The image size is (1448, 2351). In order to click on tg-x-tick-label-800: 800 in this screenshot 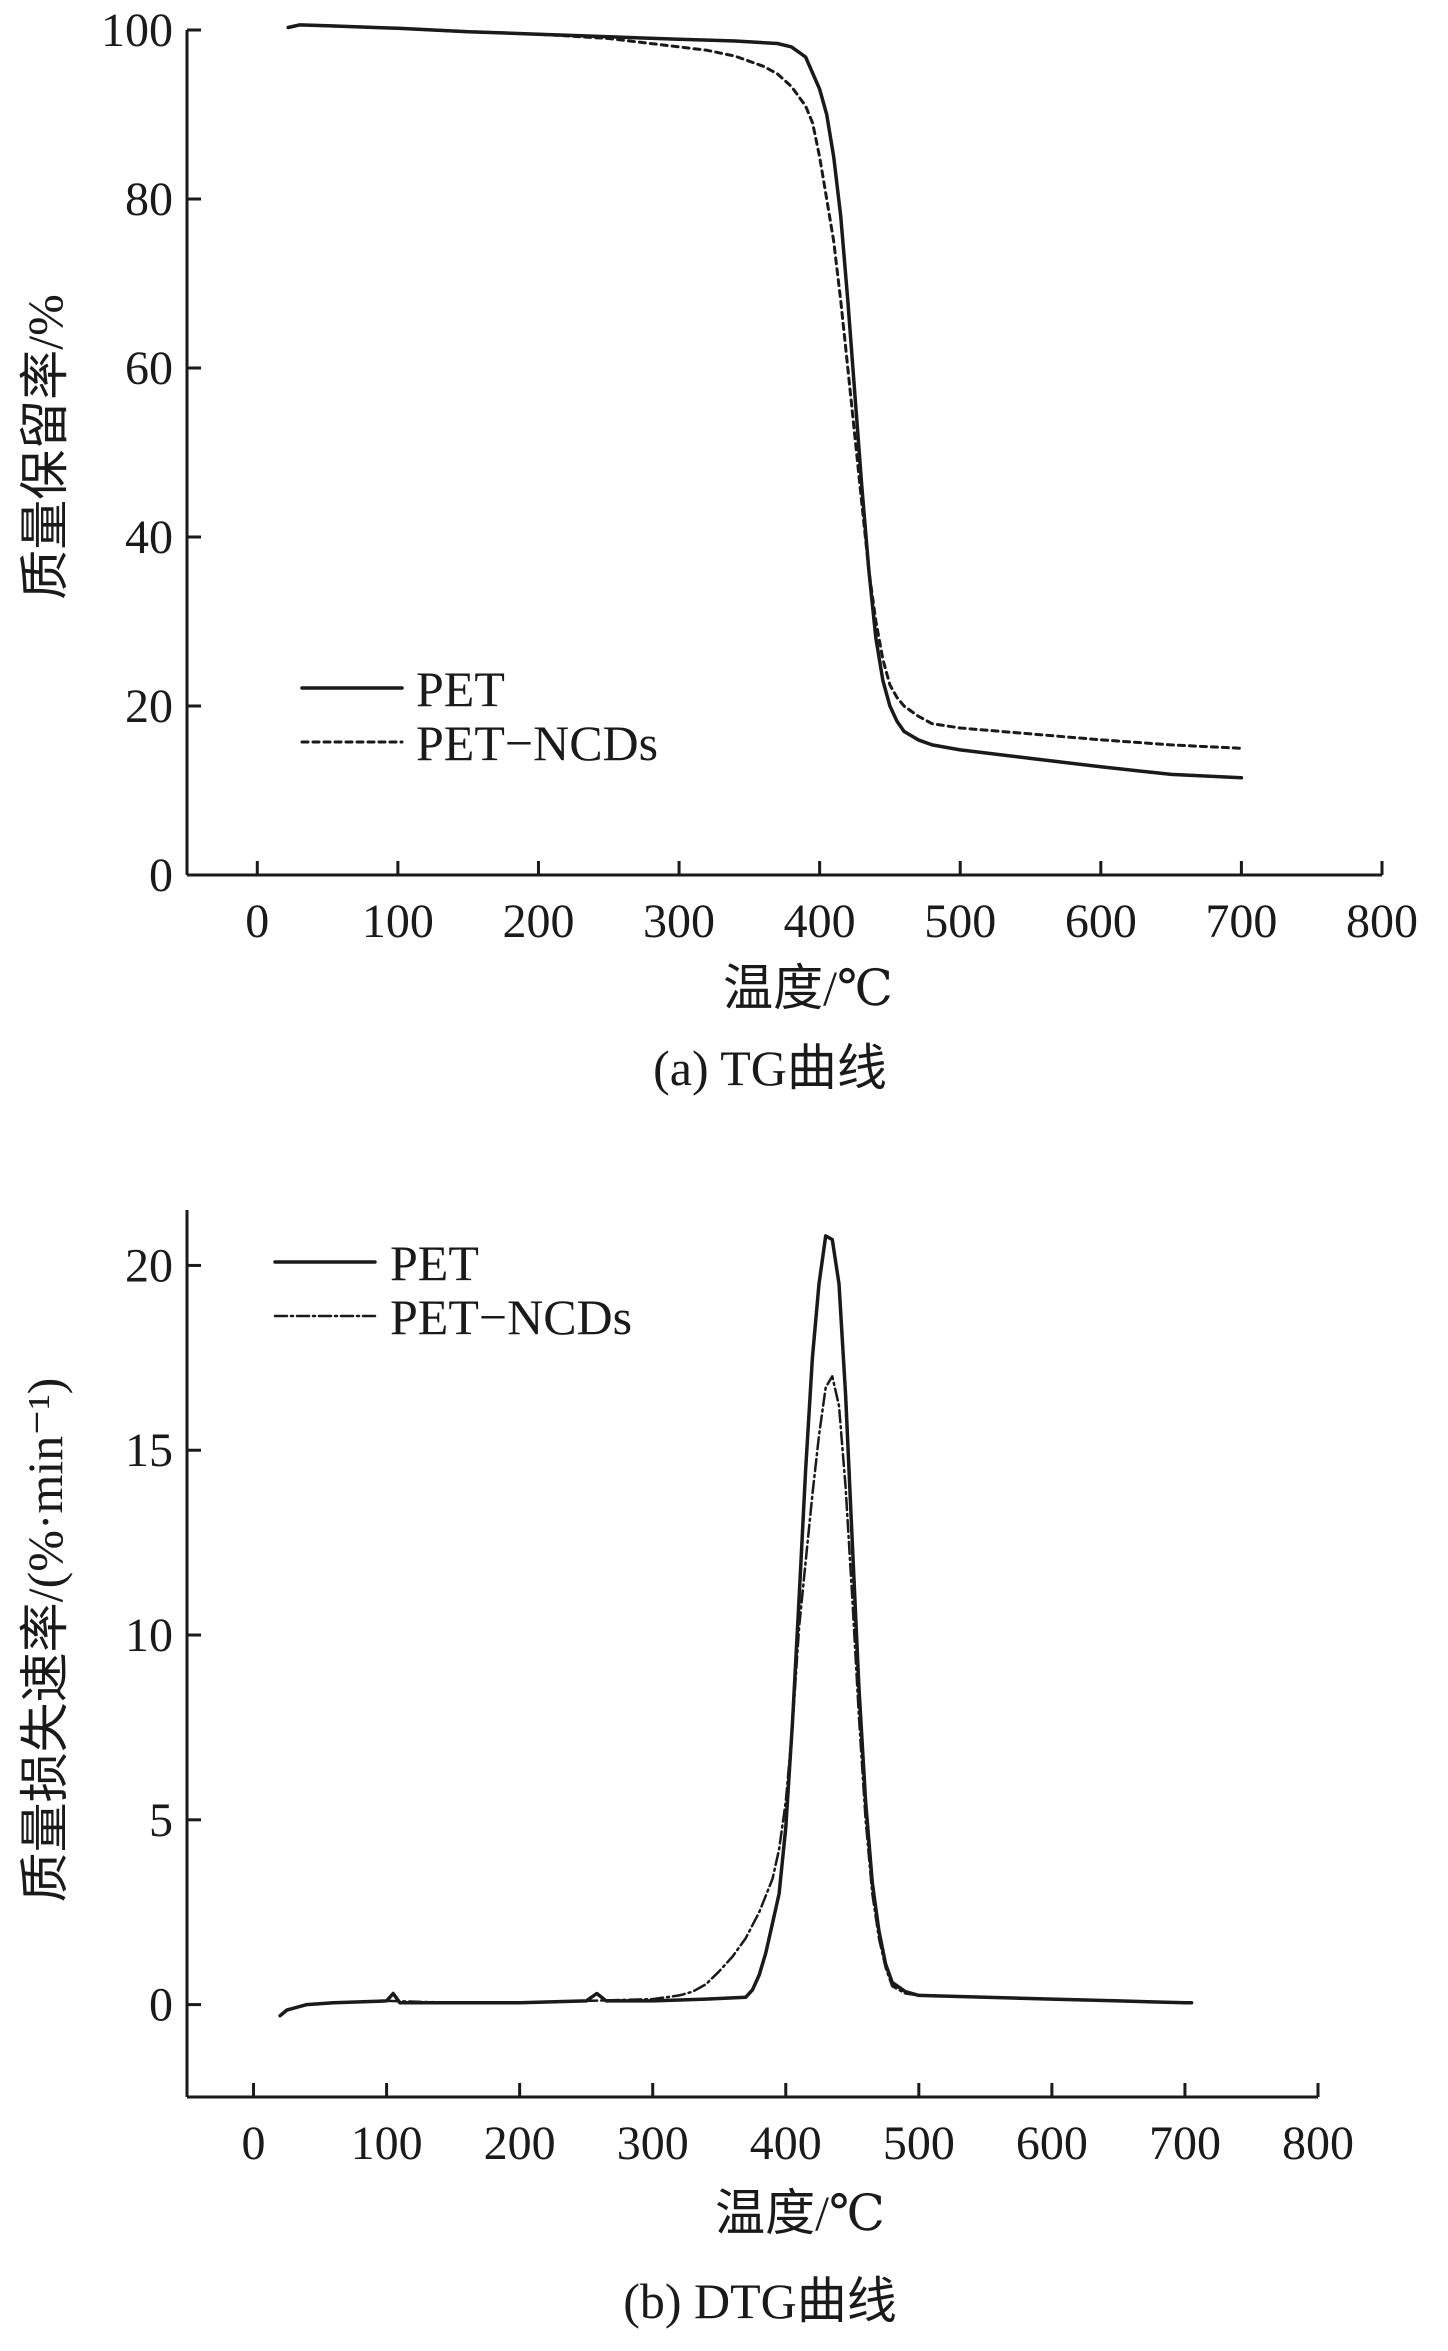, I will do `click(1382, 921)`.